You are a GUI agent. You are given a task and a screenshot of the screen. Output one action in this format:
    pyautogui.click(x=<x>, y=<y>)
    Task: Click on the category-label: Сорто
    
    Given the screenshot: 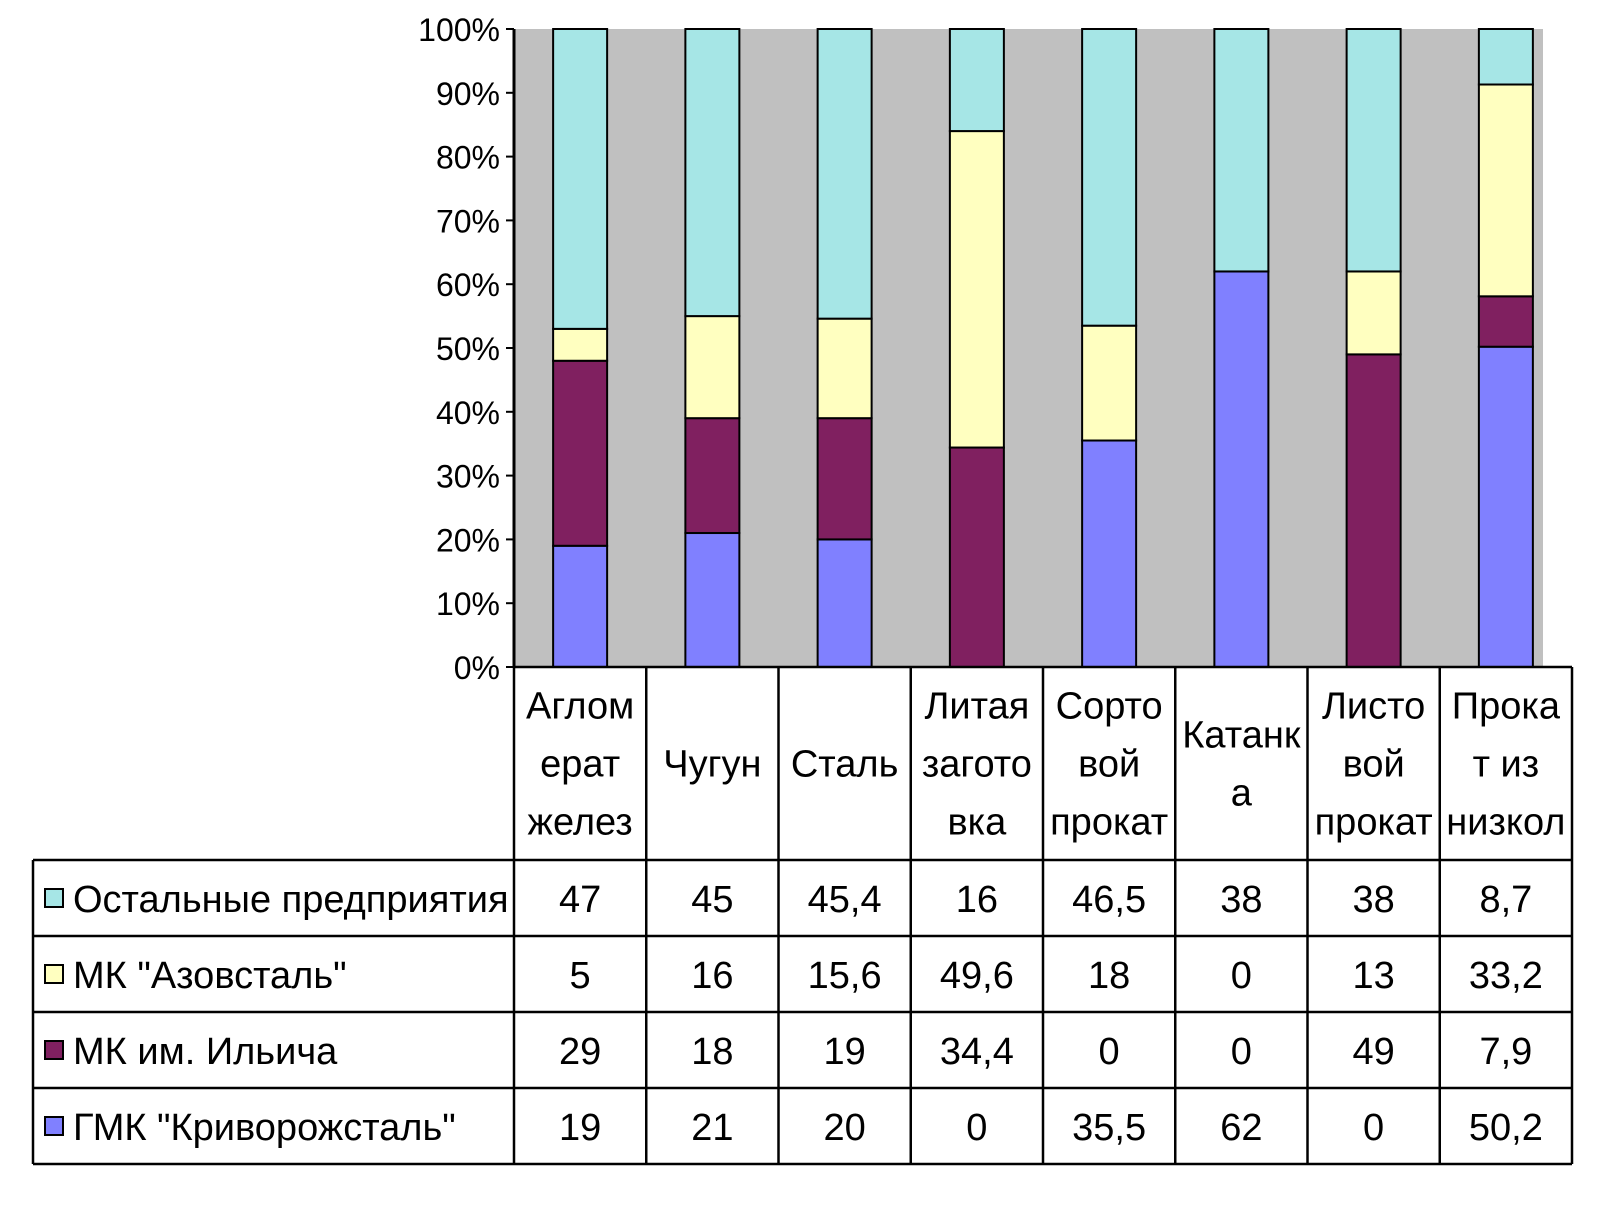 What is the action you would take?
    pyautogui.click(x=1109, y=707)
    